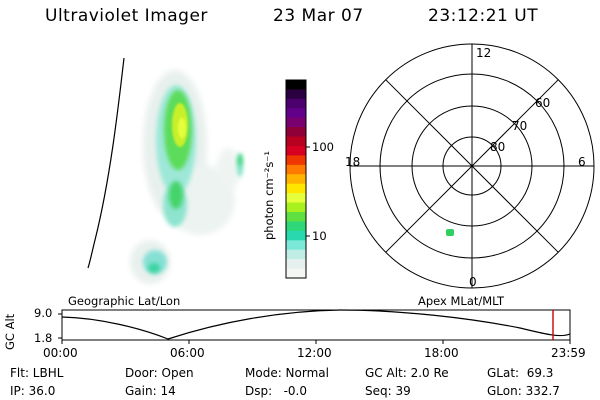 The width and height of the screenshot is (600, 400). I want to click on altitude-min-label: 1.8, so click(43, 338).